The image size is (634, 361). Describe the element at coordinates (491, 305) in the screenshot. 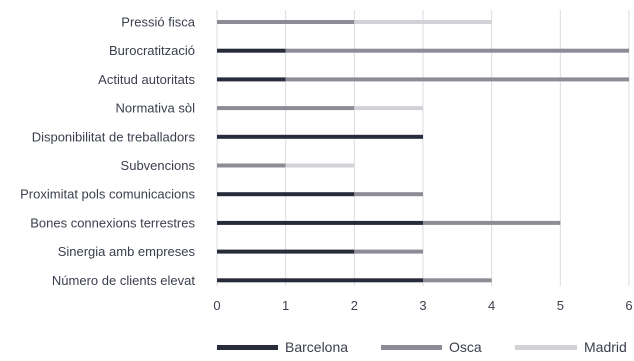

I see `x-tick-label: 4` at that location.